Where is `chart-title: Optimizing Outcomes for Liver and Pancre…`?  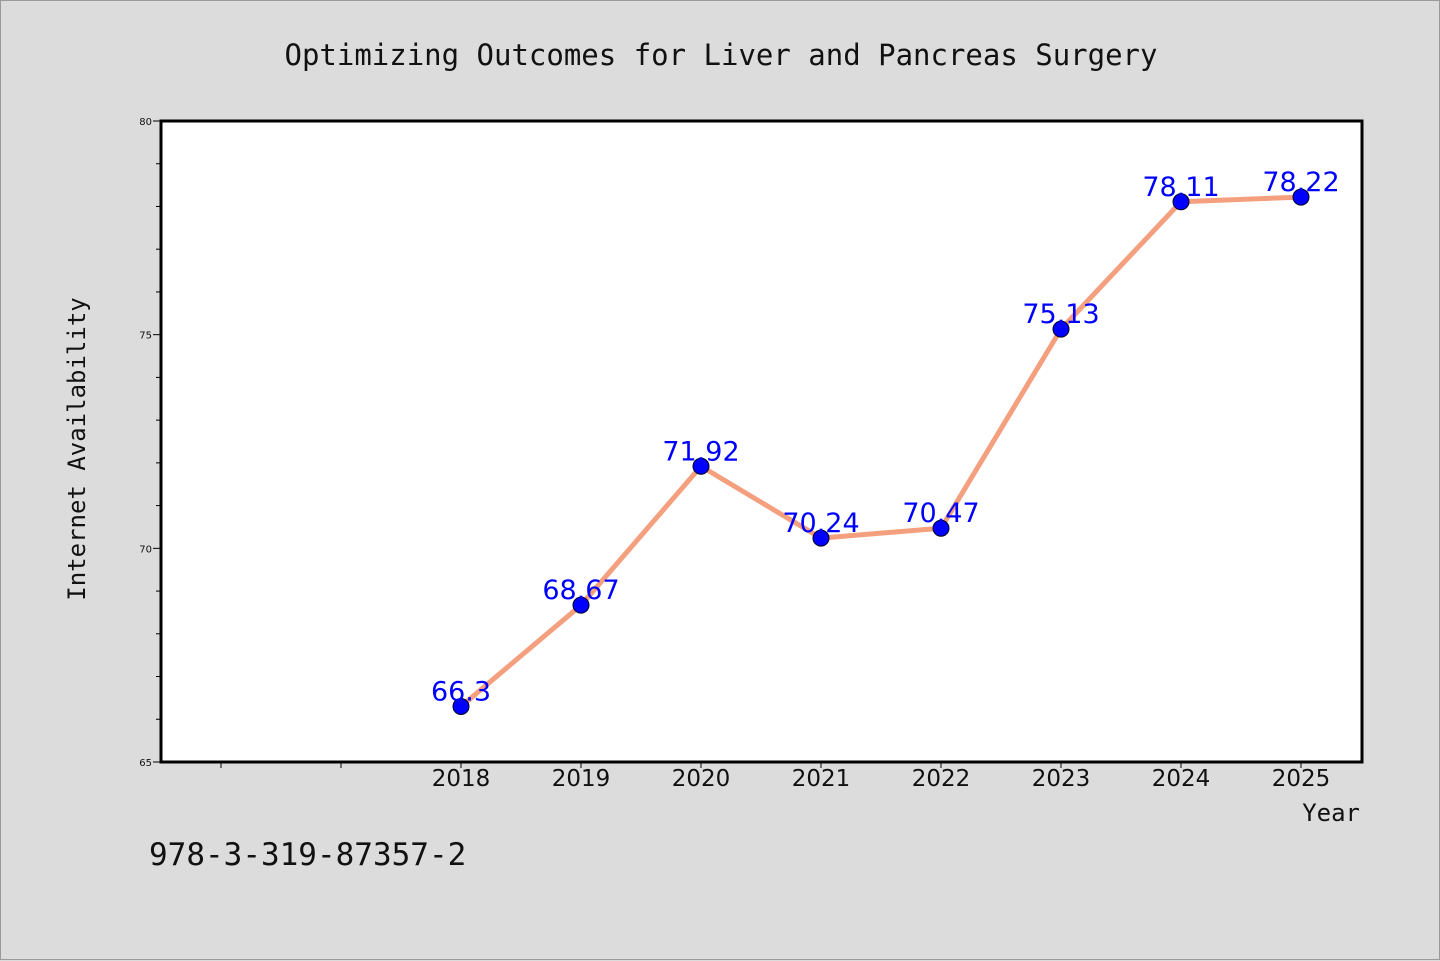
chart-title: Optimizing Outcomes for Liver and Pancre… is located at coordinates (721, 55).